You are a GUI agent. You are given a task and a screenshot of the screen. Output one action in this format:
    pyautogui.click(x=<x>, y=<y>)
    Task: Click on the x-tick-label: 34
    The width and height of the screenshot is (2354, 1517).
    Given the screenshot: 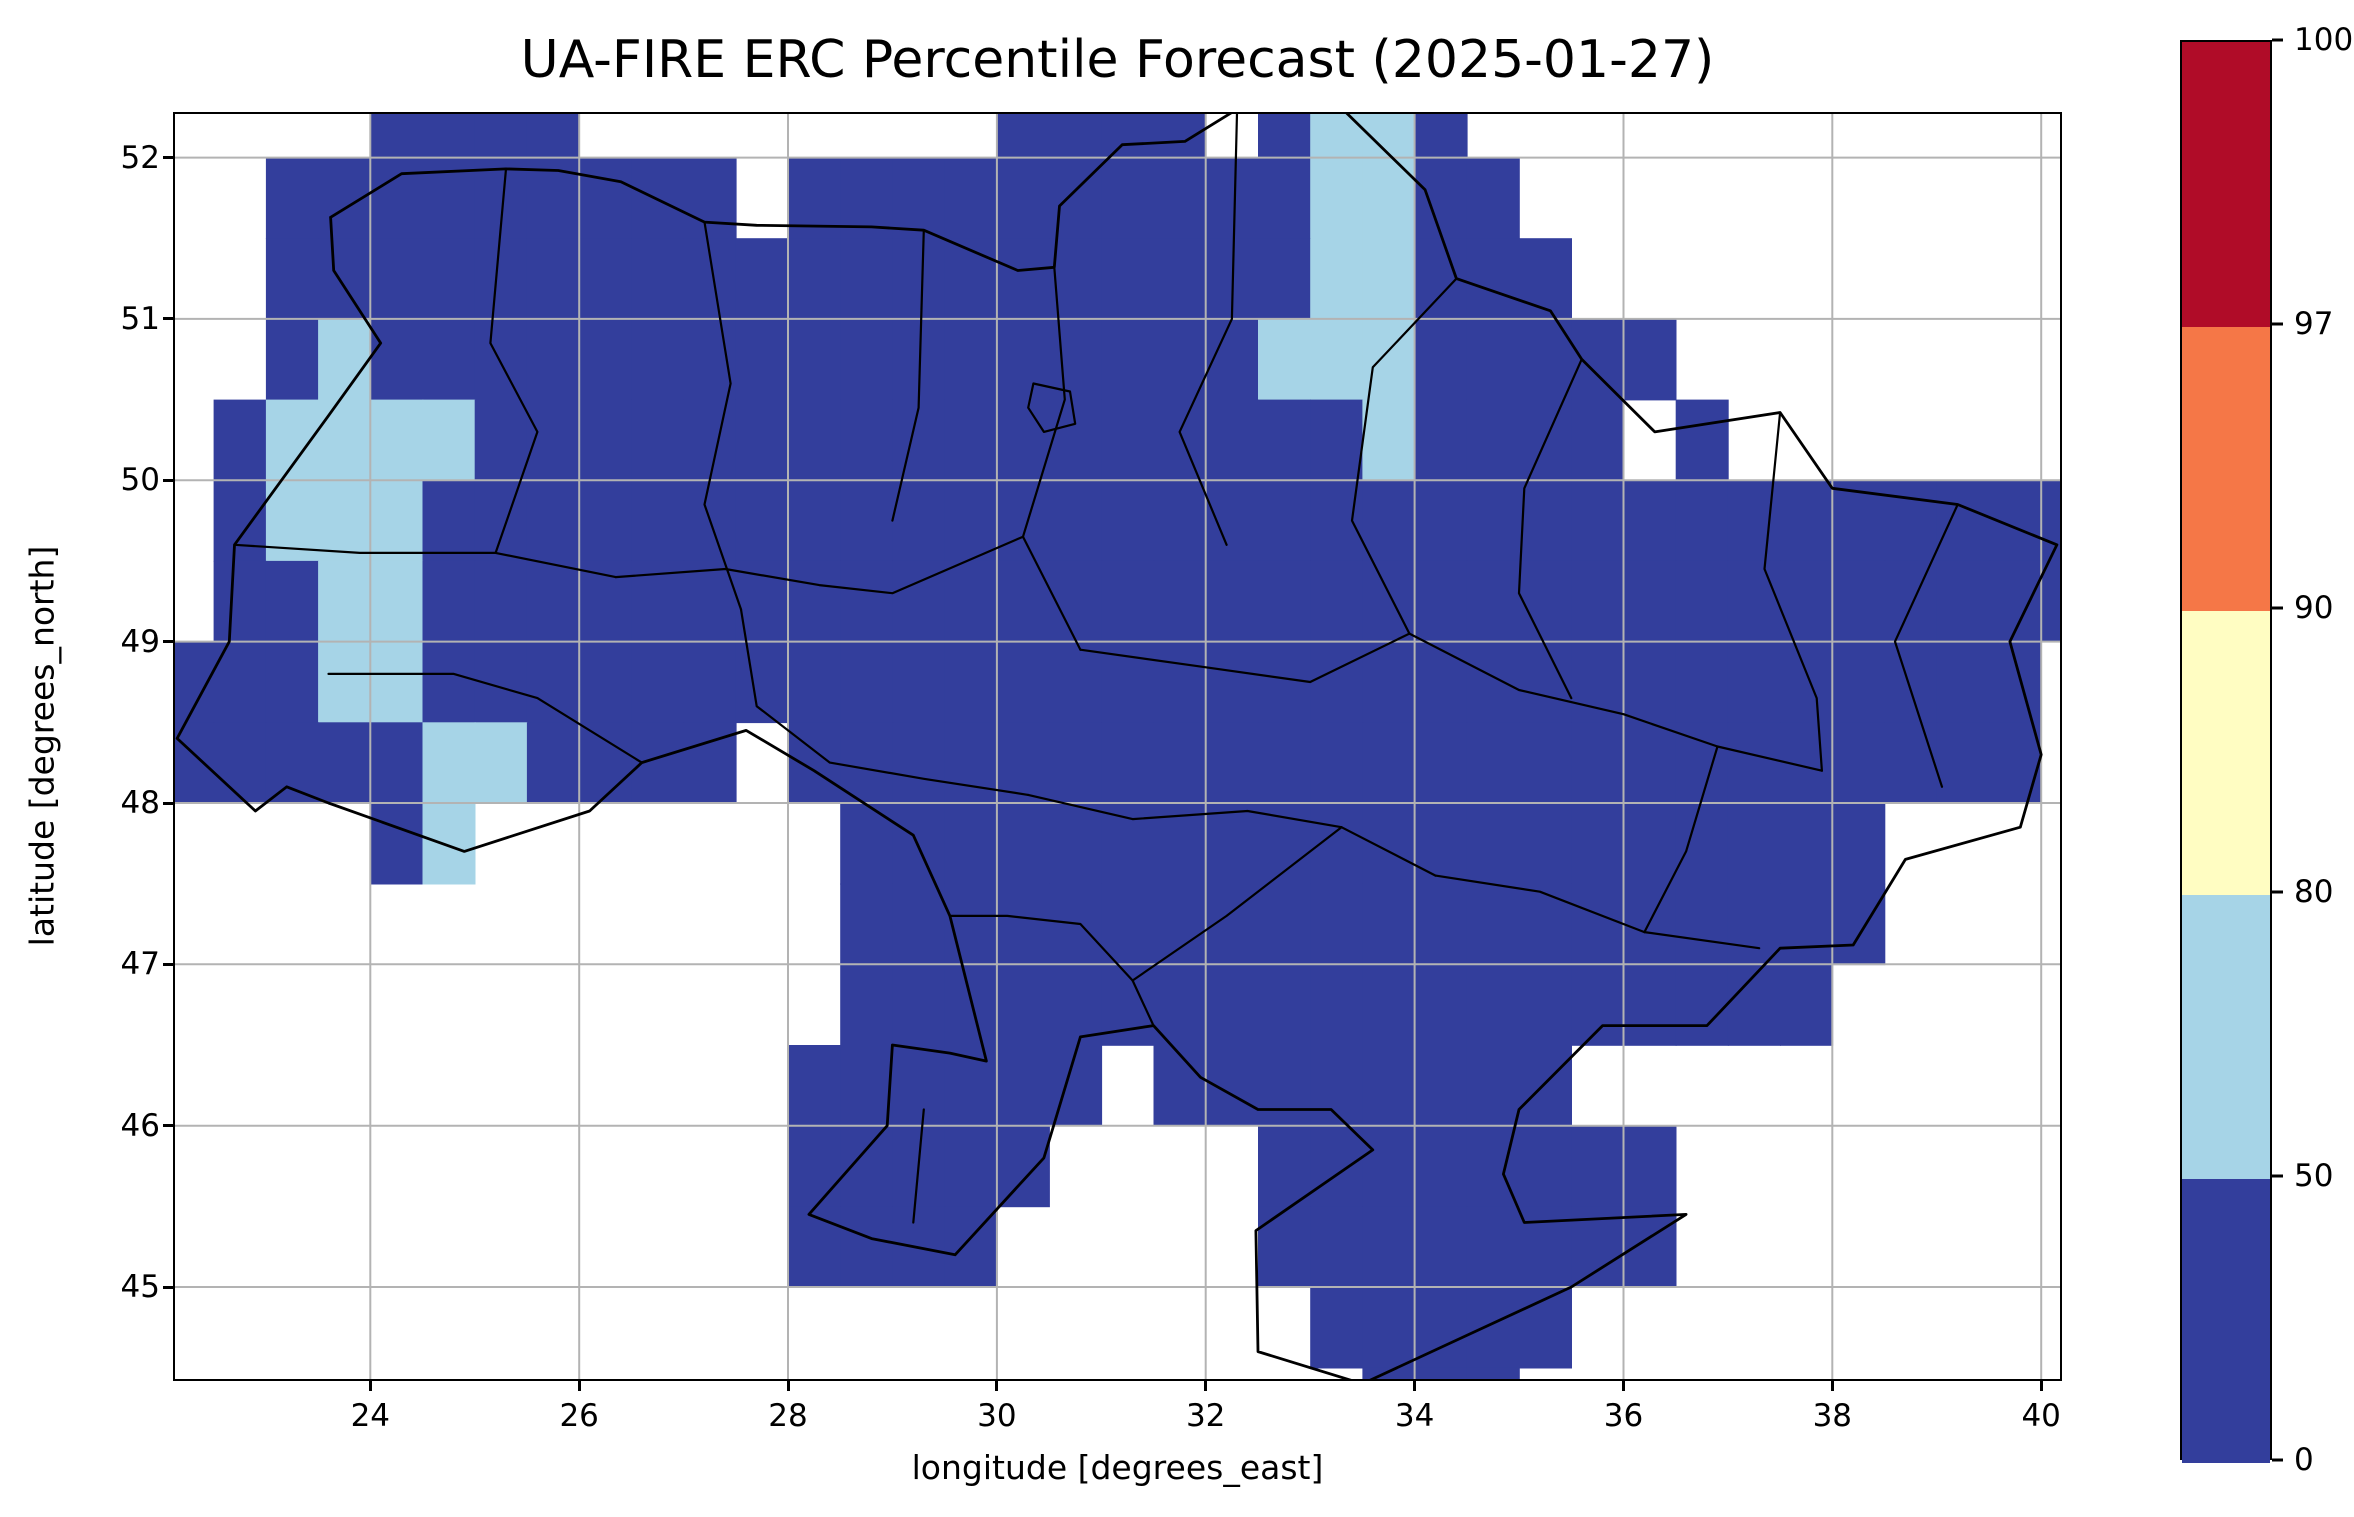 What is the action you would take?
    pyautogui.click(x=1414, y=1416)
    